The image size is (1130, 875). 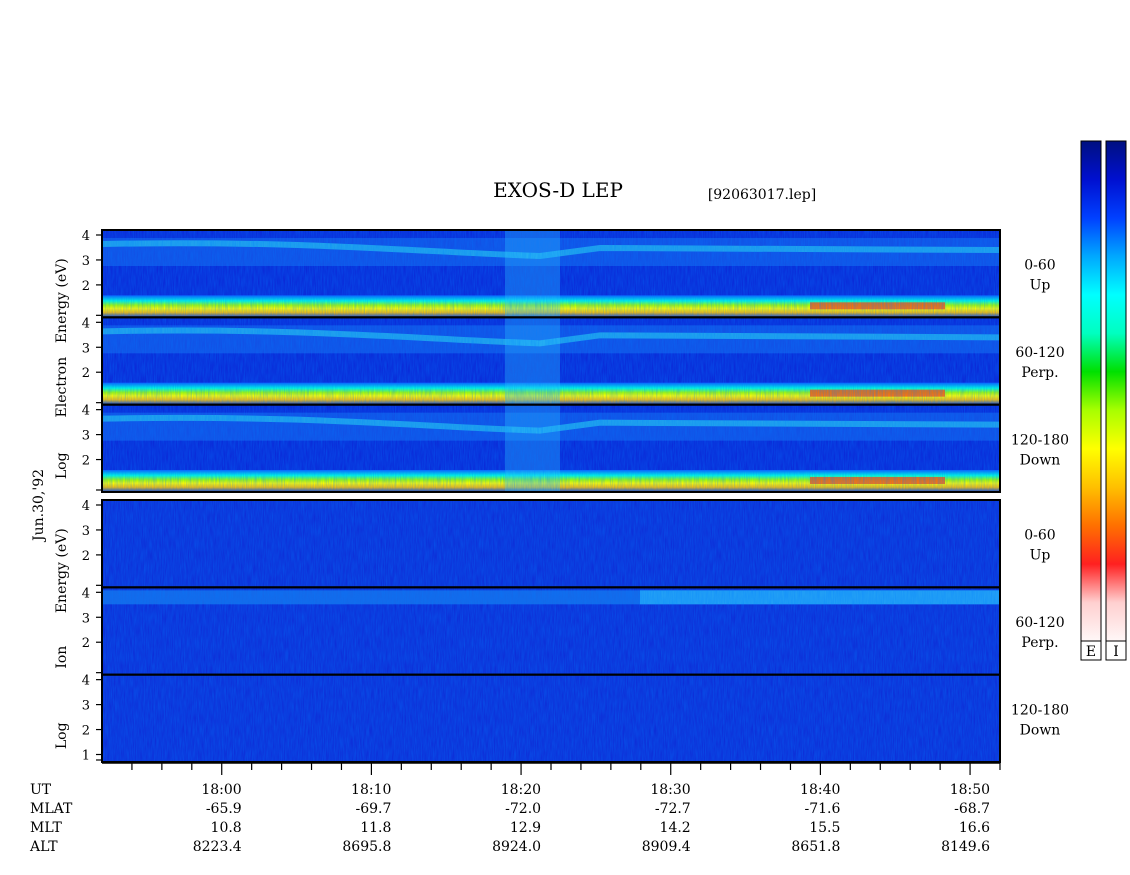 I want to click on ephemeris-value: 14.2, so click(x=675, y=828).